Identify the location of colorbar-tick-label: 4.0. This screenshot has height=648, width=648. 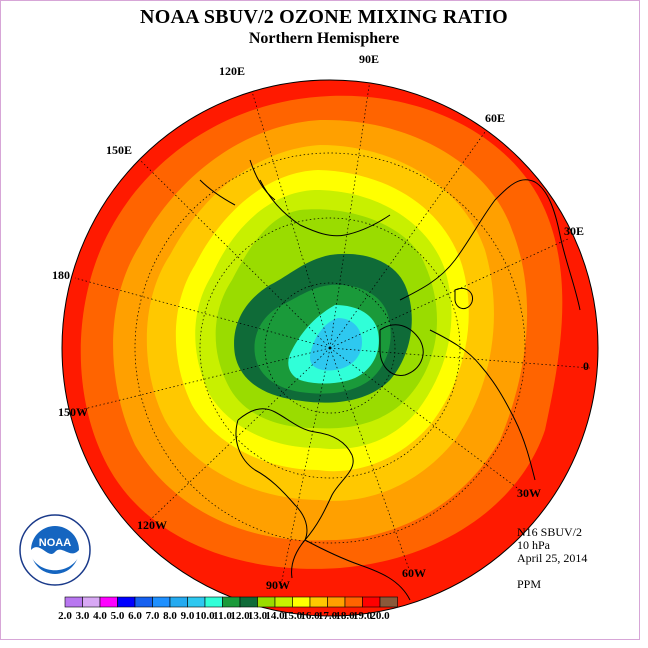
(100, 616).